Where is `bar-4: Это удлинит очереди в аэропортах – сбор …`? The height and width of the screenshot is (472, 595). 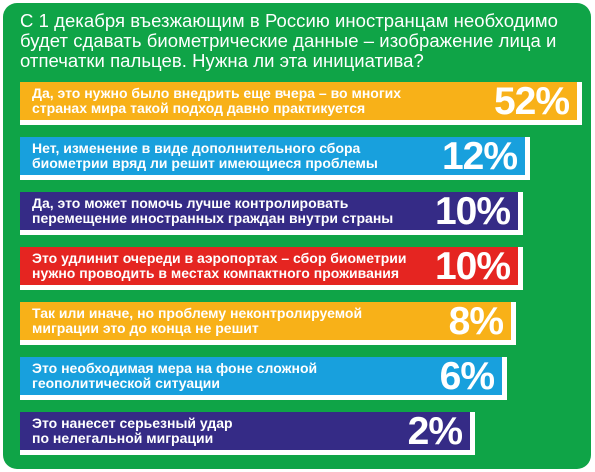
bar-4: Это удлинит очереди в аэропортах – сбор … is located at coordinates (271, 268).